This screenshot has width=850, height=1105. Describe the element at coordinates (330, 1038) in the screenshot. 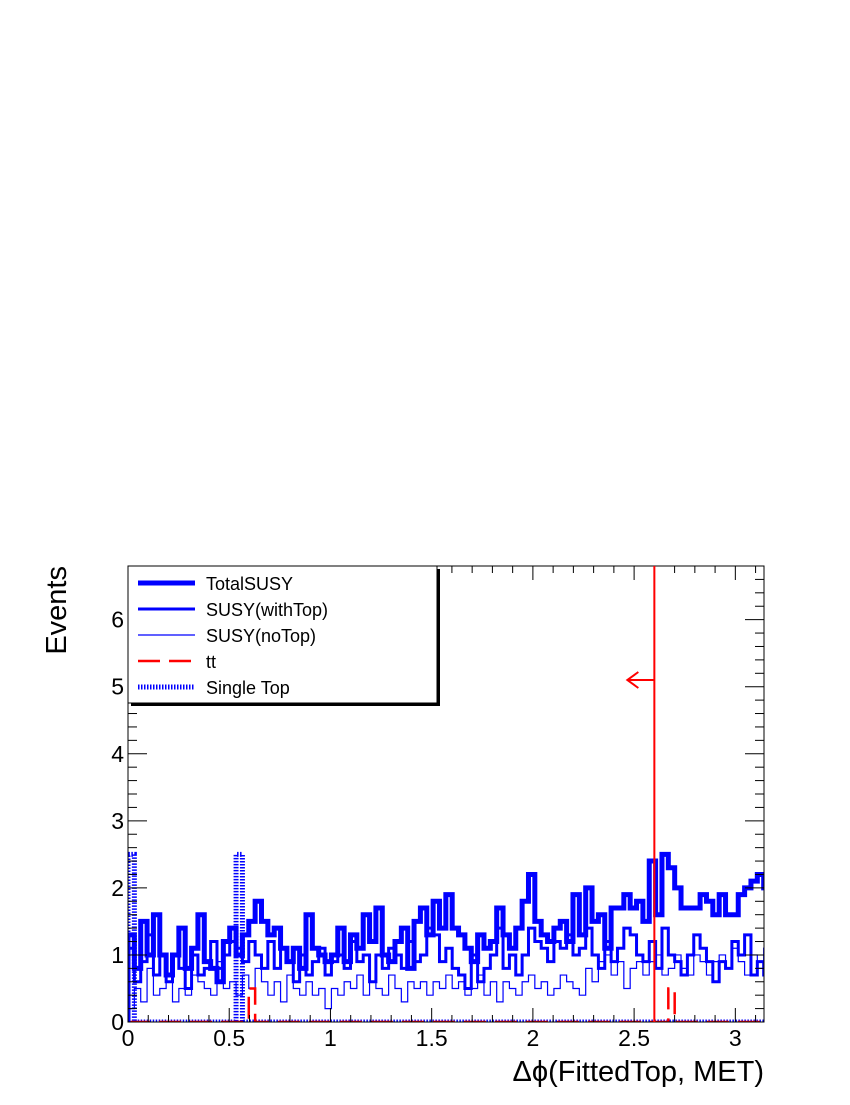

I see `x-tick-label: 1` at that location.